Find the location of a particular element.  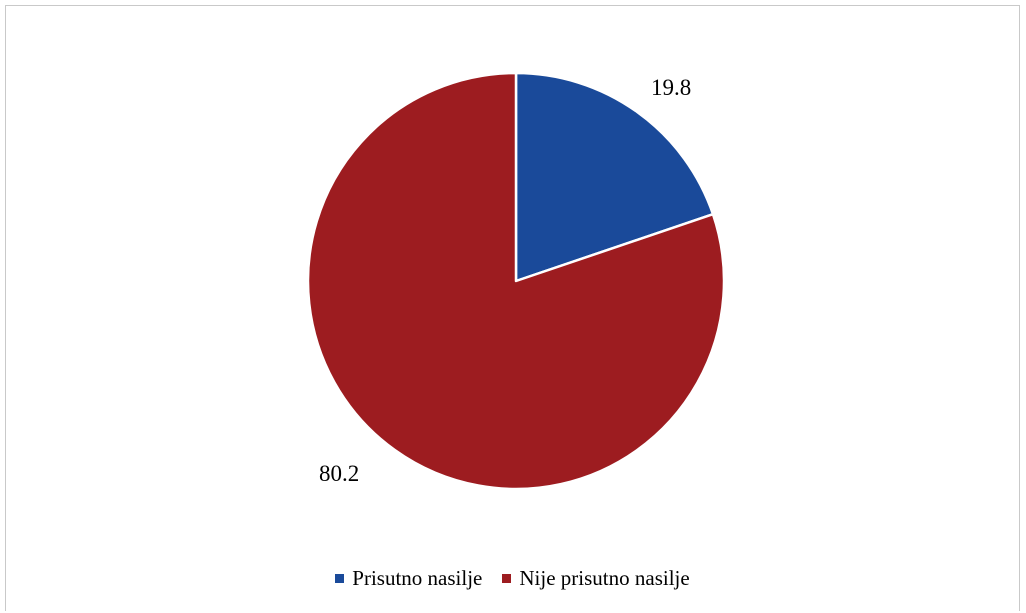

slice-label-nije-prisutno: 80.2 is located at coordinates (339, 473).